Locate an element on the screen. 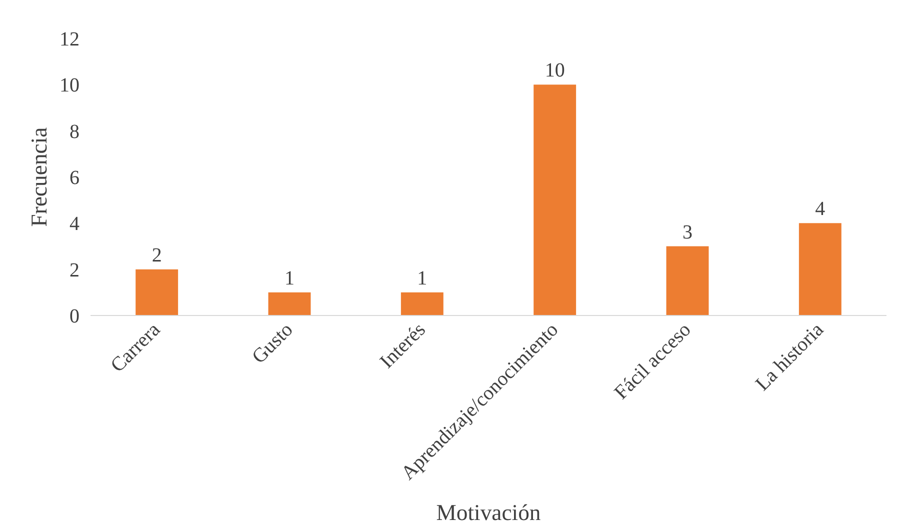 This screenshot has height=531, width=904. data-label: 10 is located at coordinates (554, 71).